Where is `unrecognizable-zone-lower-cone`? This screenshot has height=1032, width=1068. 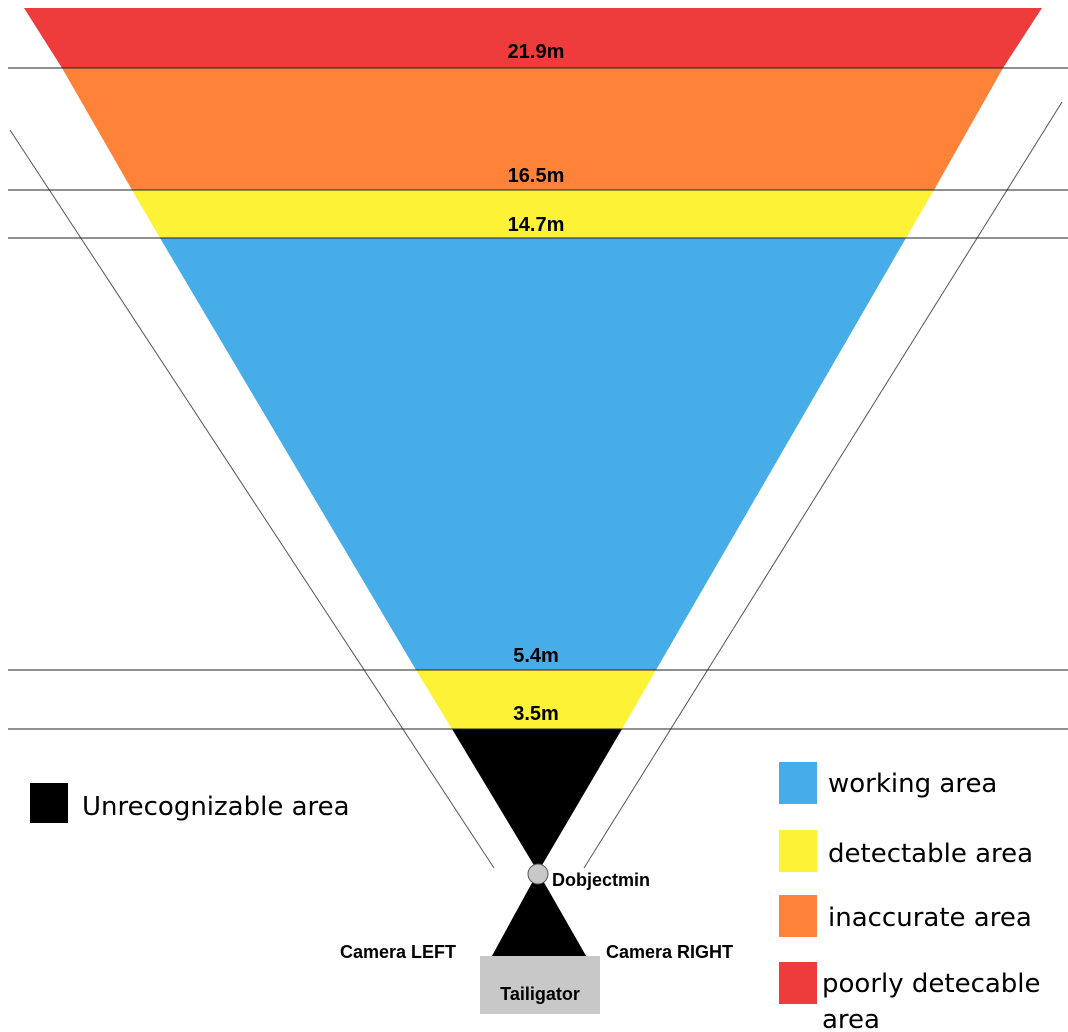 unrecognizable-zone-lower-cone is located at coordinates (539, 914).